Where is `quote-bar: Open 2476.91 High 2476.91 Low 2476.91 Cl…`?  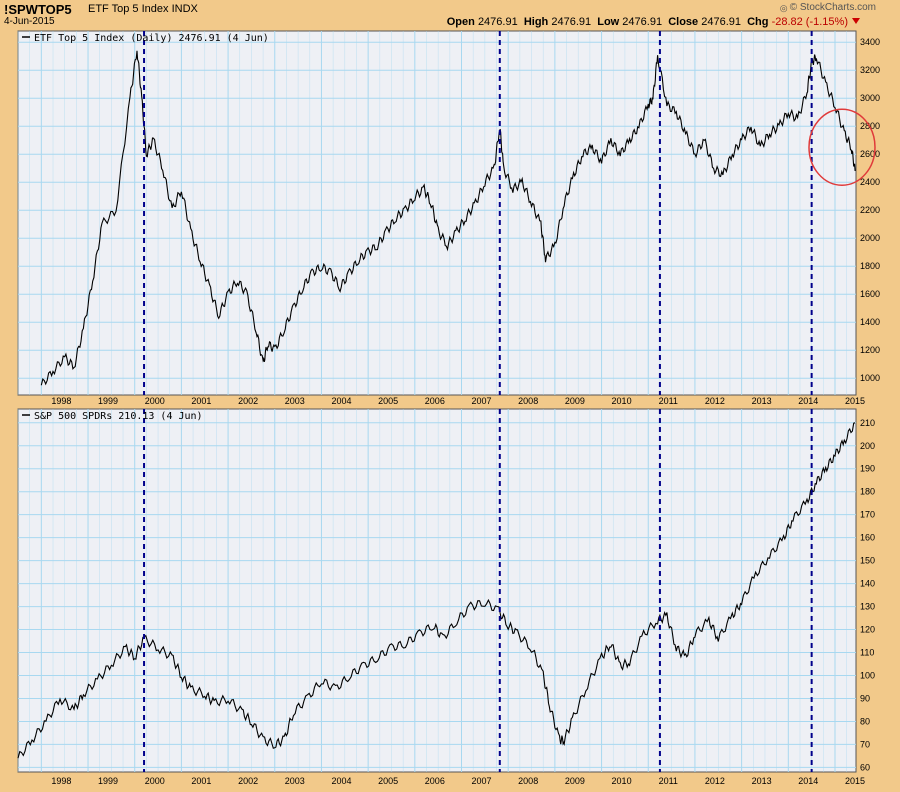 quote-bar: Open 2476.91 High 2476.91 Low 2476.91 Cl… is located at coordinates (647, 22).